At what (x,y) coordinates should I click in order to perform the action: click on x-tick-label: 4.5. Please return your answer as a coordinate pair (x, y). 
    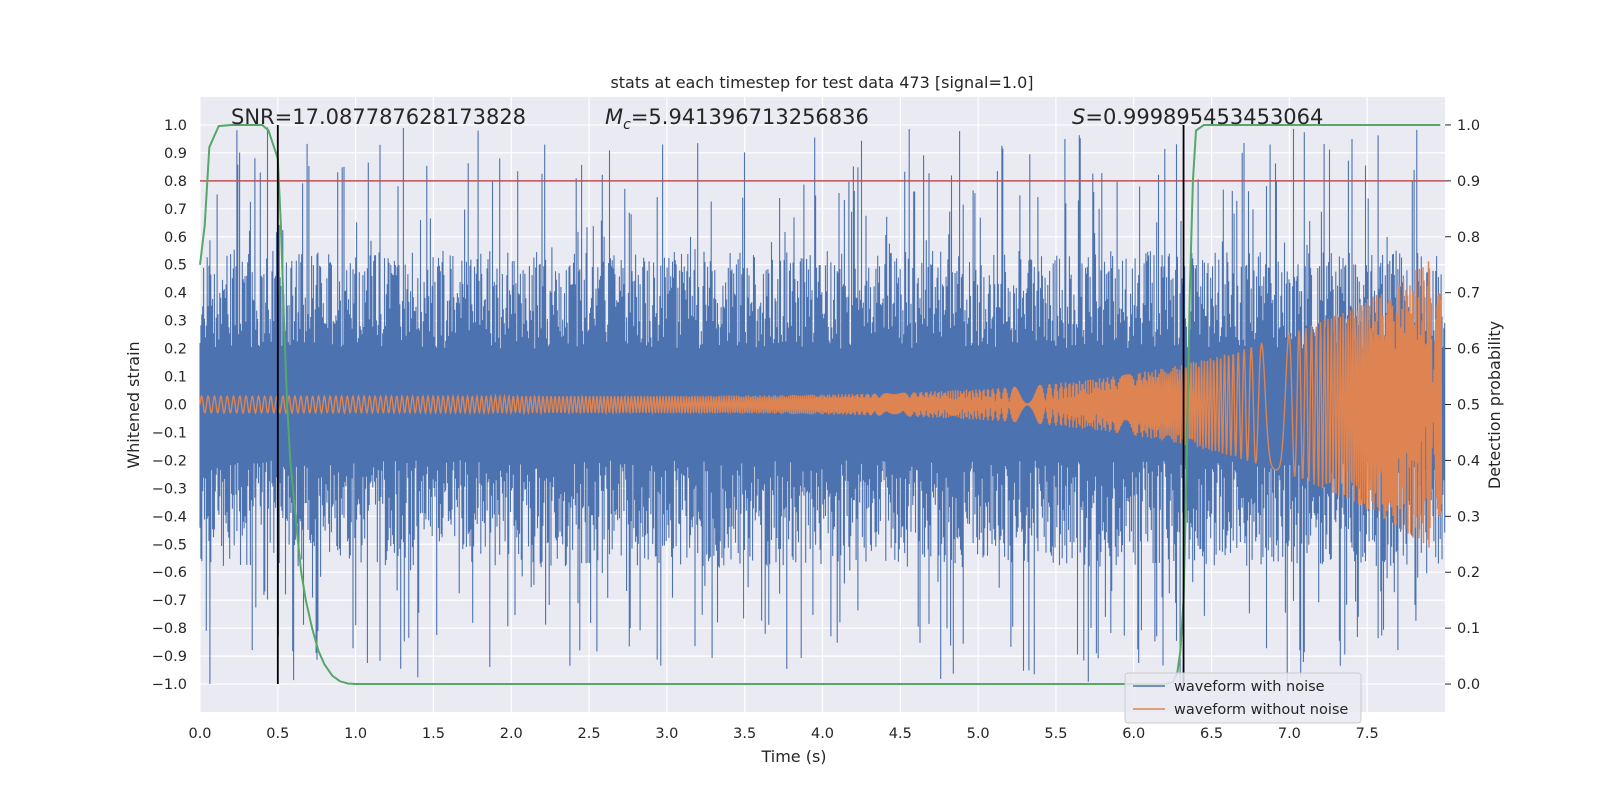
    Looking at the image, I should click on (900, 734).